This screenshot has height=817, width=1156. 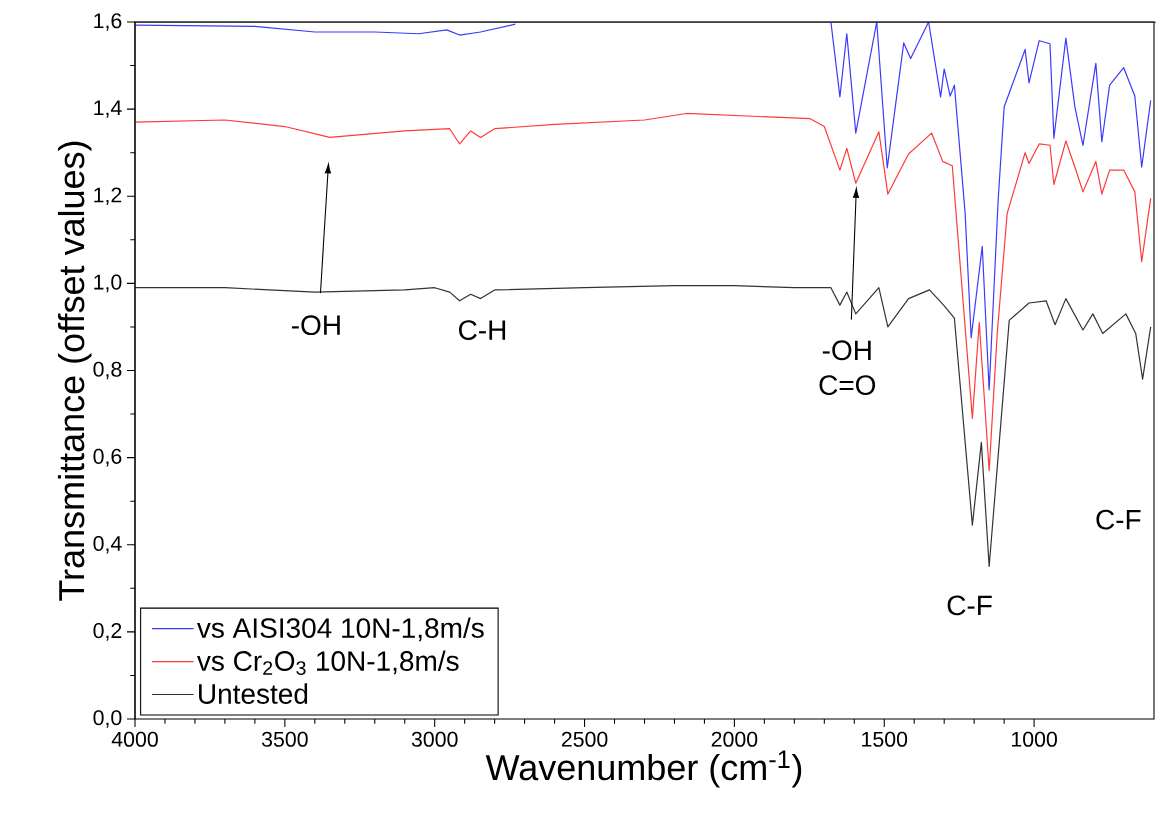 What do you see at coordinates (74, 371) in the screenshot?
I see `y-axis-title: Transmittance (offset values)` at bounding box center [74, 371].